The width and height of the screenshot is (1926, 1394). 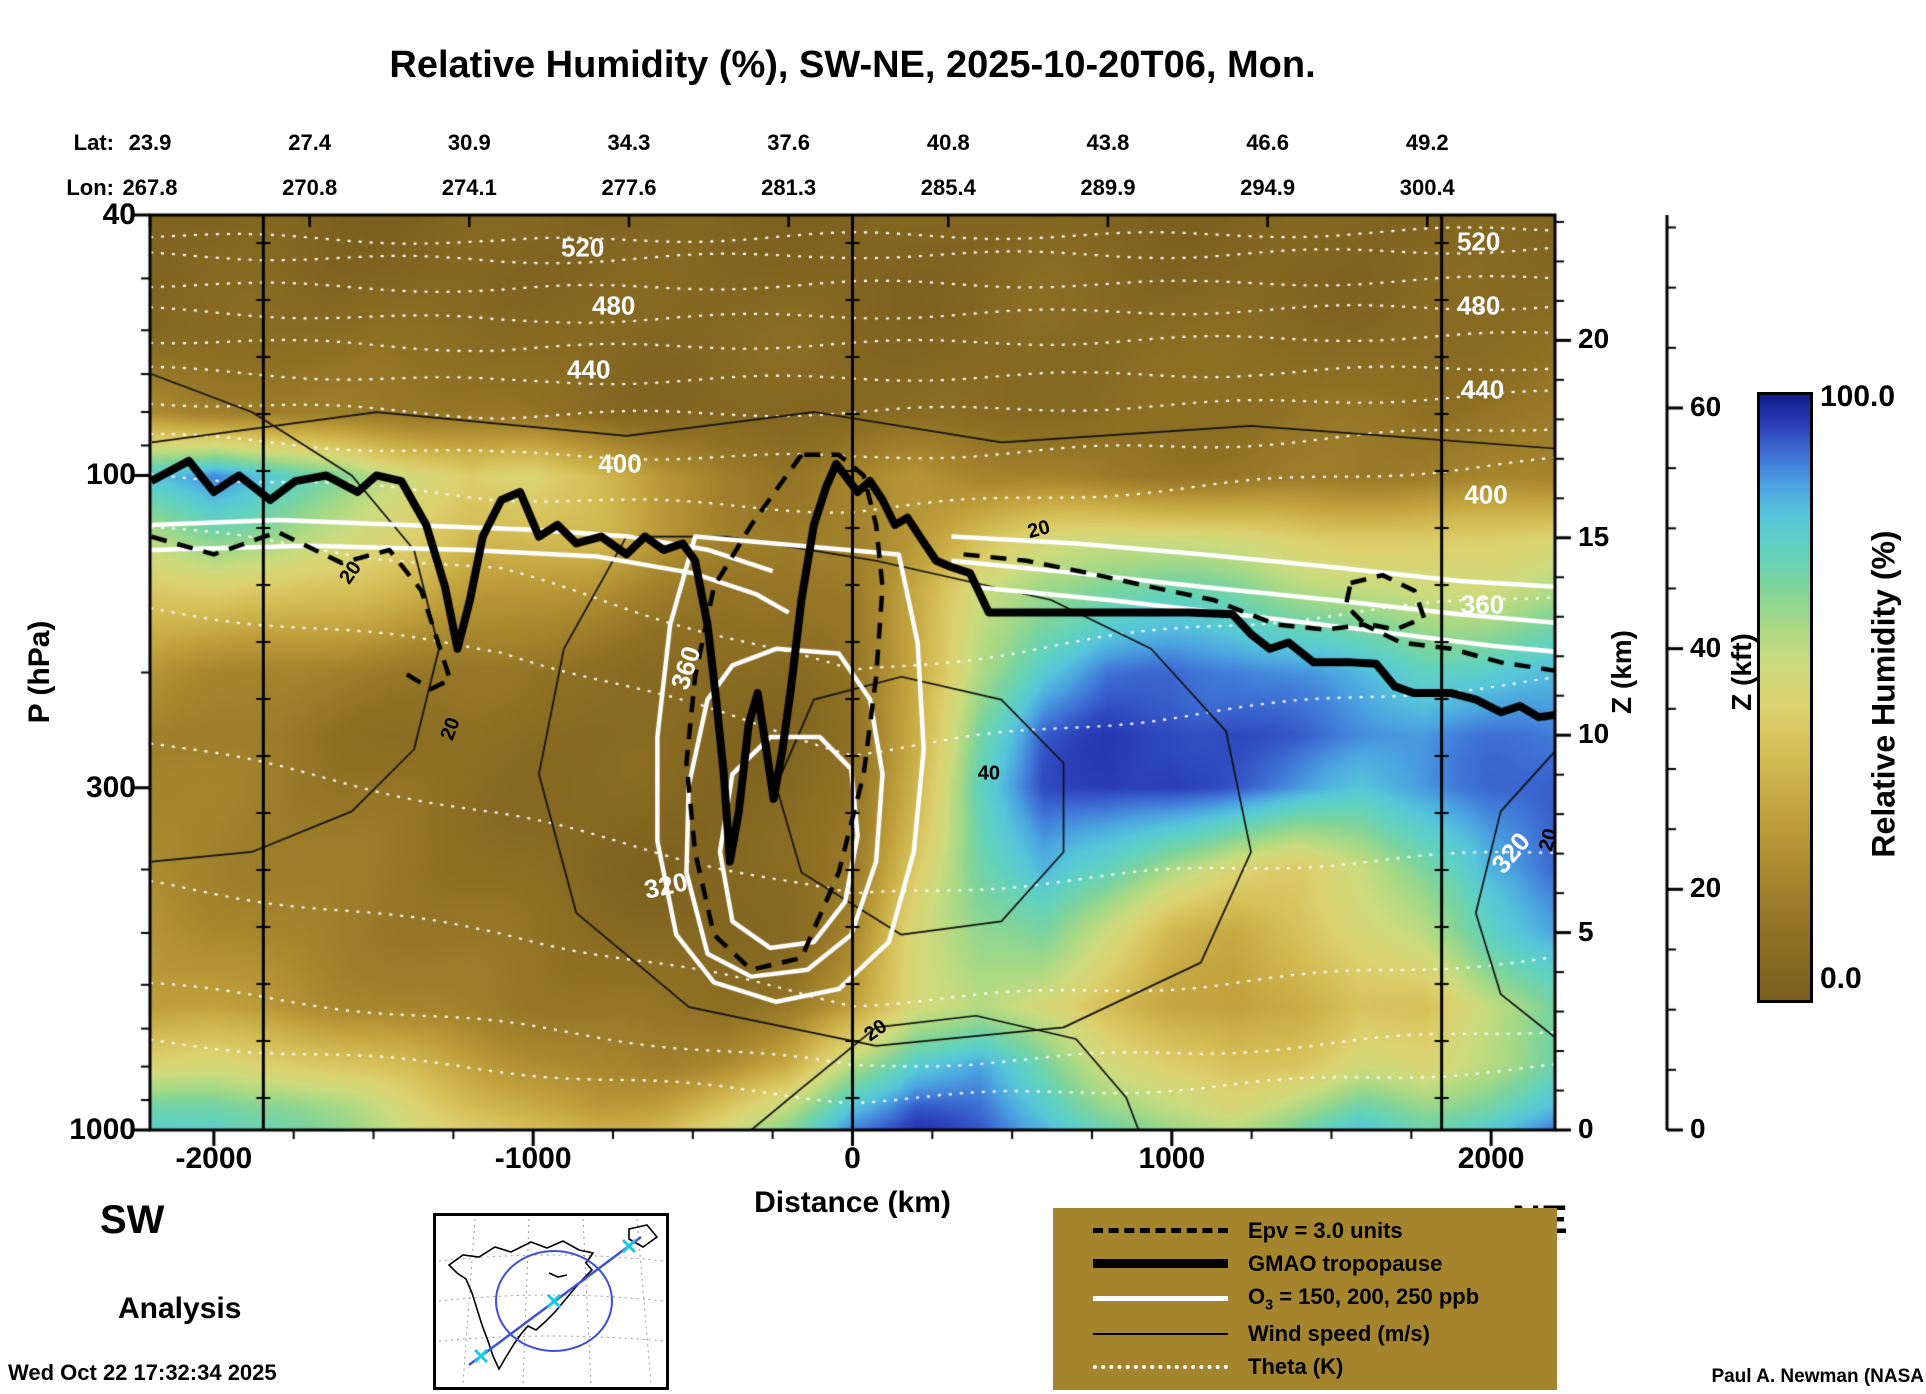 What do you see at coordinates (310, 187) in the screenshot?
I see `lon-tick-value: 270.8` at bounding box center [310, 187].